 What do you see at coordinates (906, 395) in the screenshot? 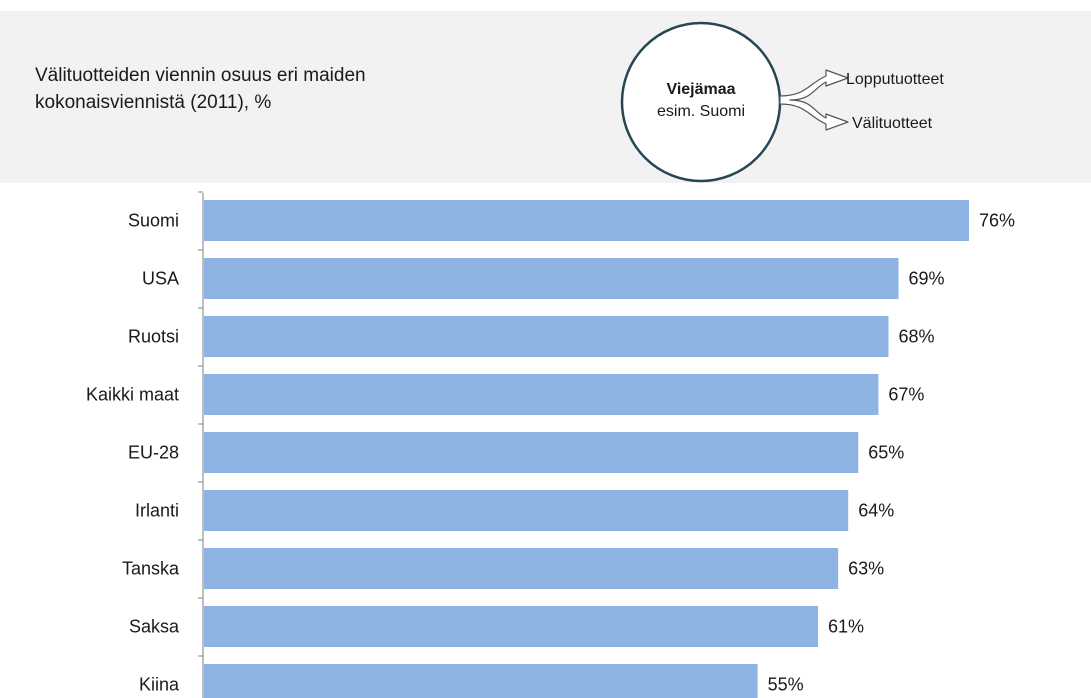
I see `value-label: 67%` at bounding box center [906, 395].